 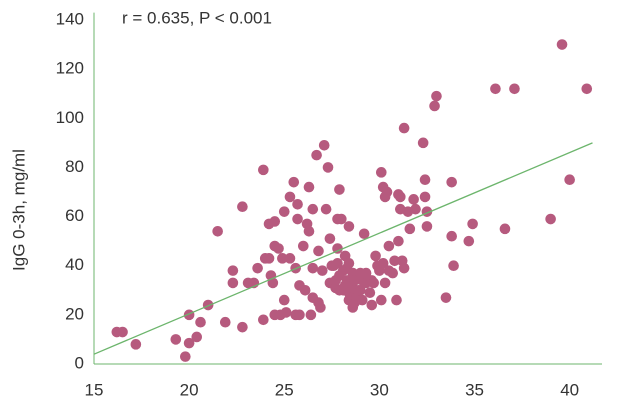 What do you see at coordinates (569, 389) in the screenshot?
I see `x-tick-label: 40` at bounding box center [569, 389].